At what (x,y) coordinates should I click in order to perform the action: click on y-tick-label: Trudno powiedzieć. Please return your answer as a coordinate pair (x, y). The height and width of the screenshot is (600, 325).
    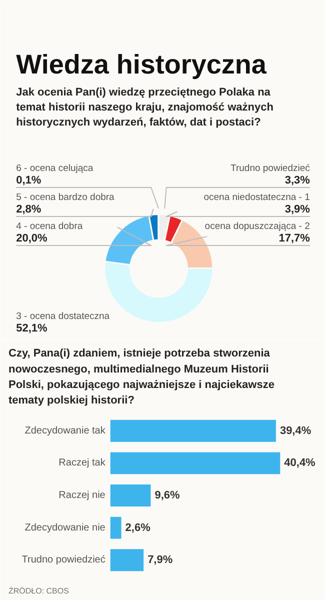
    Looking at the image, I should click on (64, 560).